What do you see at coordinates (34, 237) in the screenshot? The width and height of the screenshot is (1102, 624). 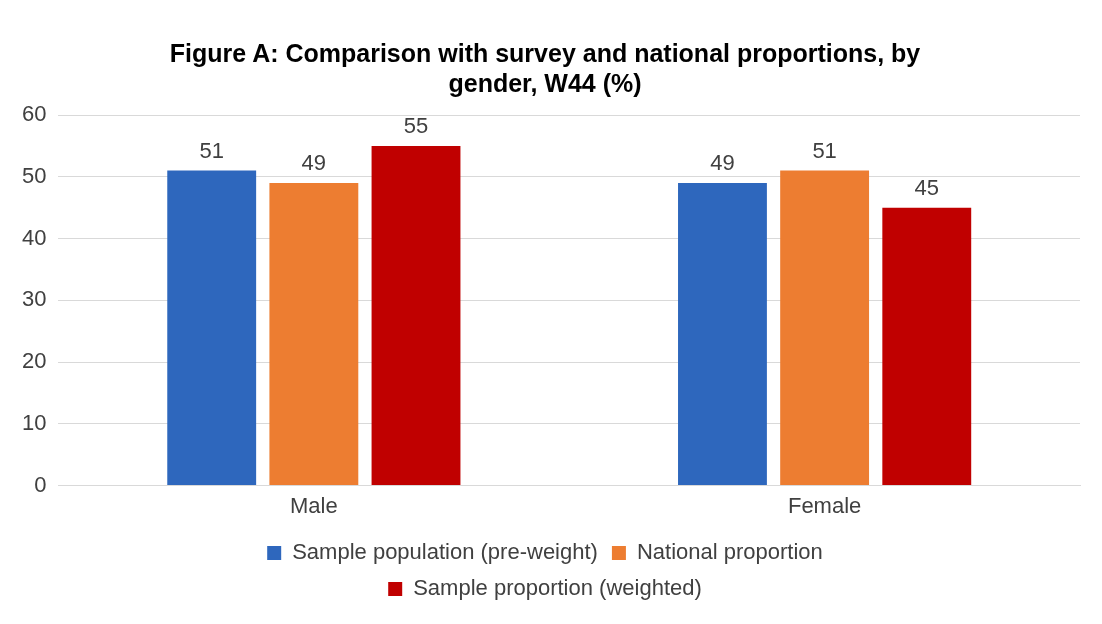 I see `y-tick-label: 40` at bounding box center [34, 237].